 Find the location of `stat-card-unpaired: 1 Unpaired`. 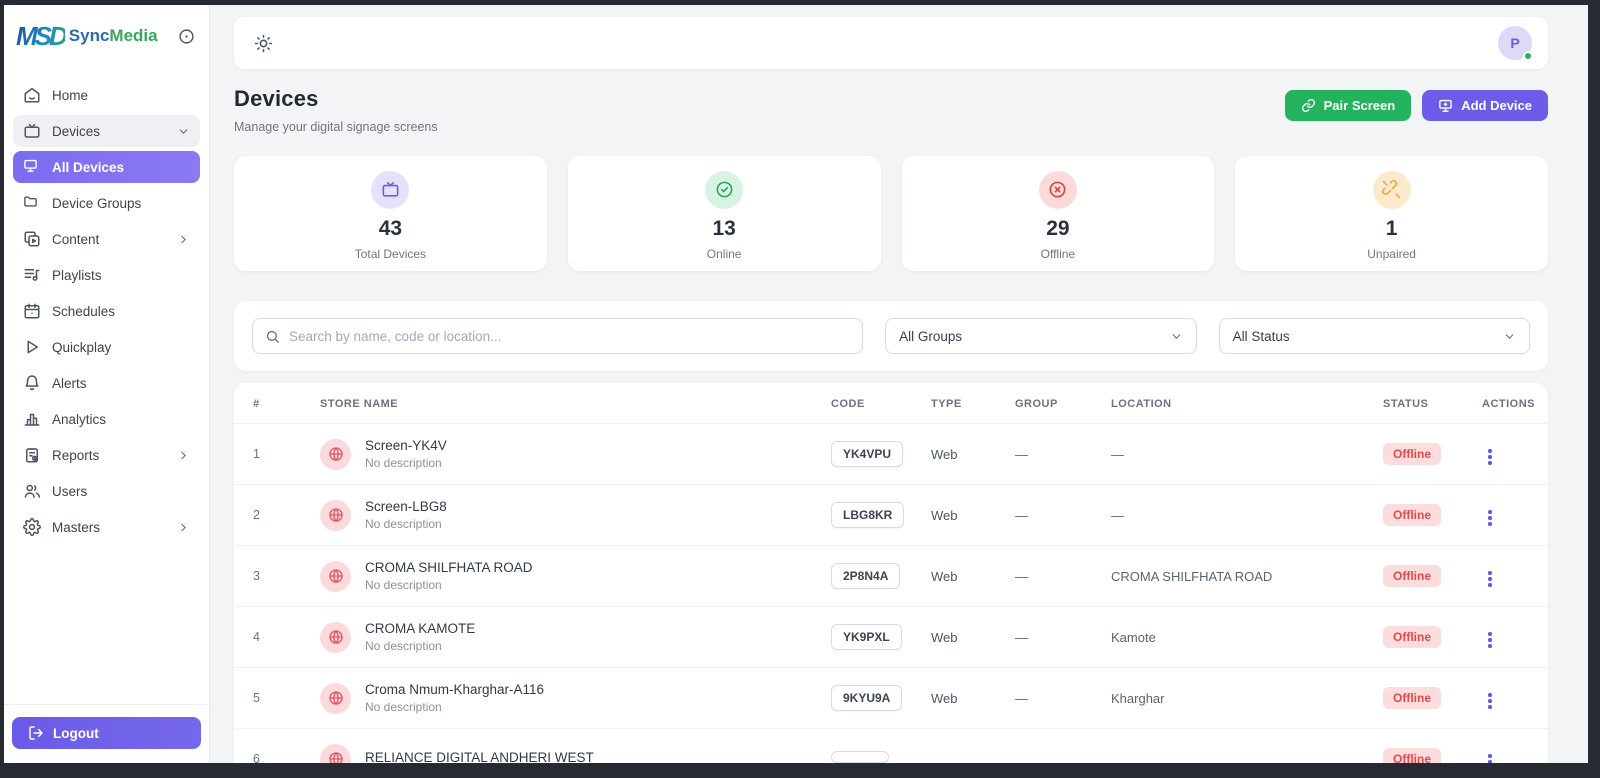

stat-card-unpaired: 1 Unpaired is located at coordinates (1391, 213).